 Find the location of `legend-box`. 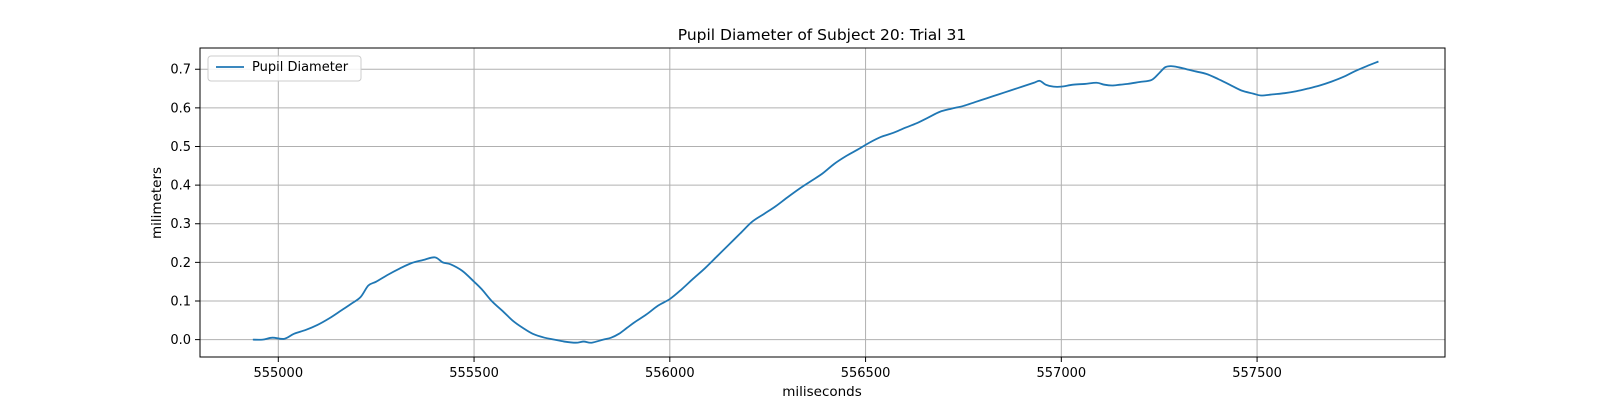

legend-box is located at coordinates (284, 68).